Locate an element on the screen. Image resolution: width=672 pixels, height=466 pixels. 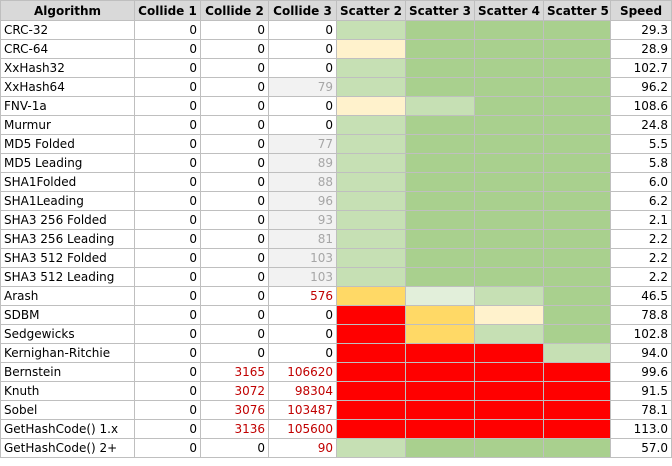
collide-3-cell: 96 is located at coordinates (302, 201).